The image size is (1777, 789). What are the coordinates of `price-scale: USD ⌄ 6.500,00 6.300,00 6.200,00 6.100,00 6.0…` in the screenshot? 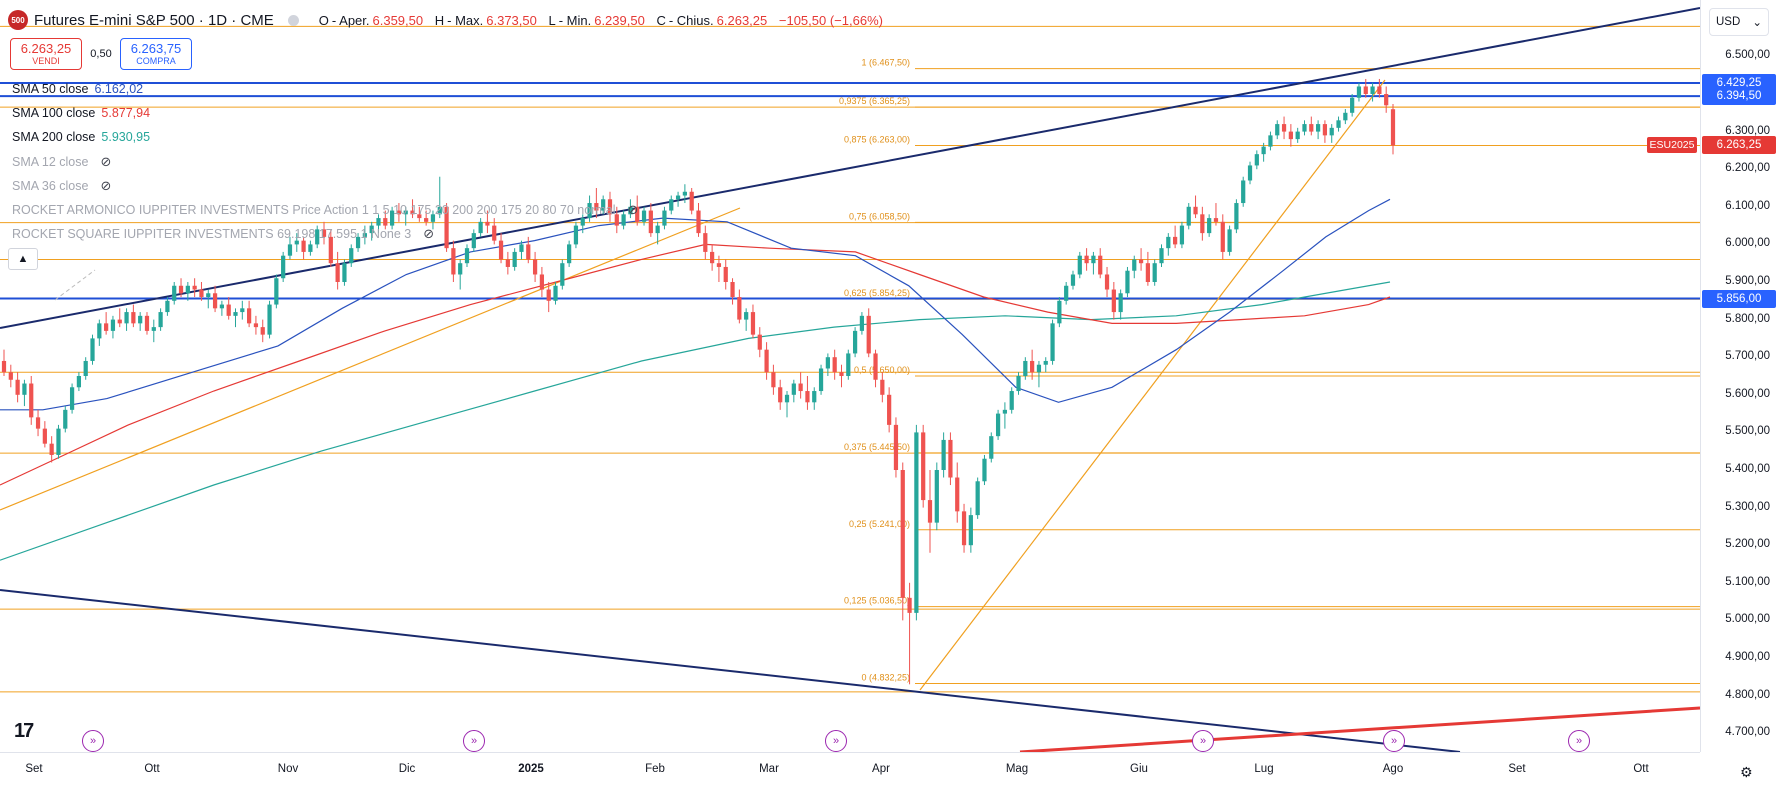 It's located at (1738, 376).